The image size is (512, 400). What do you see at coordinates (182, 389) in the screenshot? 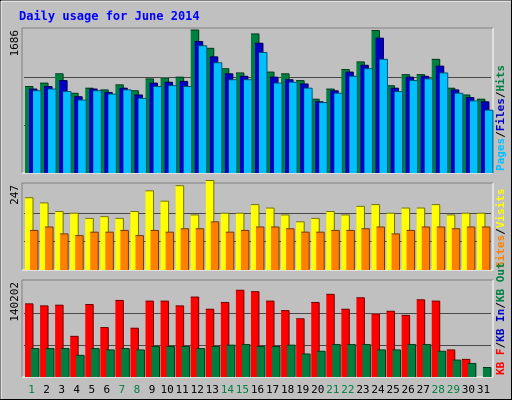
I see `x-tick-label: 11` at bounding box center [182, 389].